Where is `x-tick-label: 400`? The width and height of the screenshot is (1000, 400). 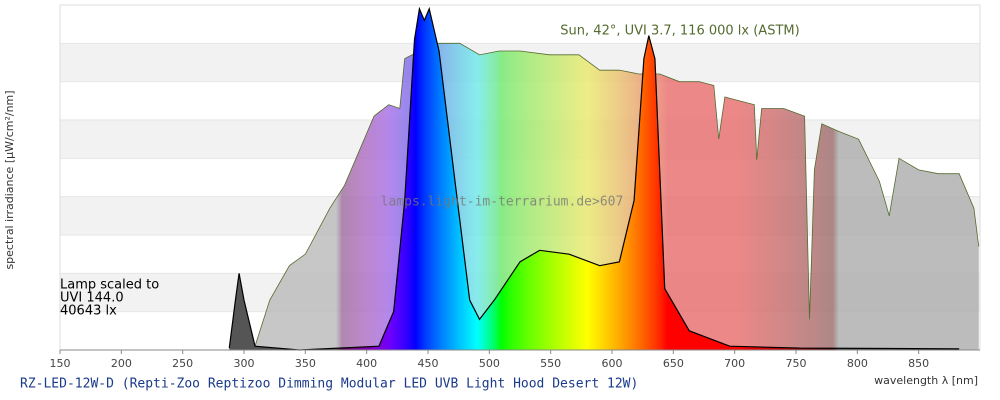
x-tick-label: 400 is located at coordinates (366, 363).